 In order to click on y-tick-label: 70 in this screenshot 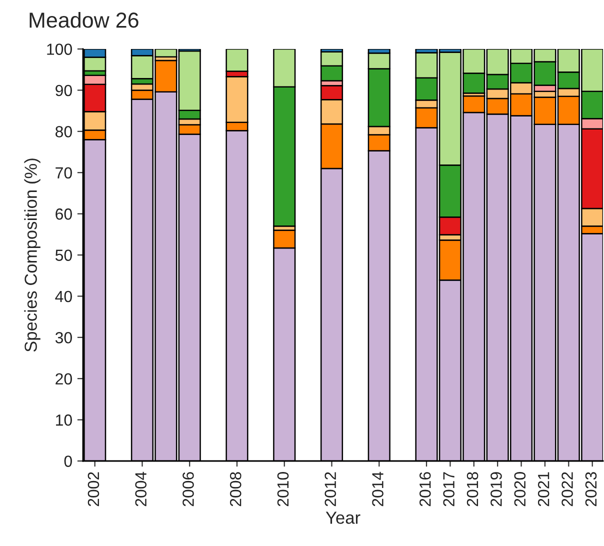, I will do `click(64, 173)`.